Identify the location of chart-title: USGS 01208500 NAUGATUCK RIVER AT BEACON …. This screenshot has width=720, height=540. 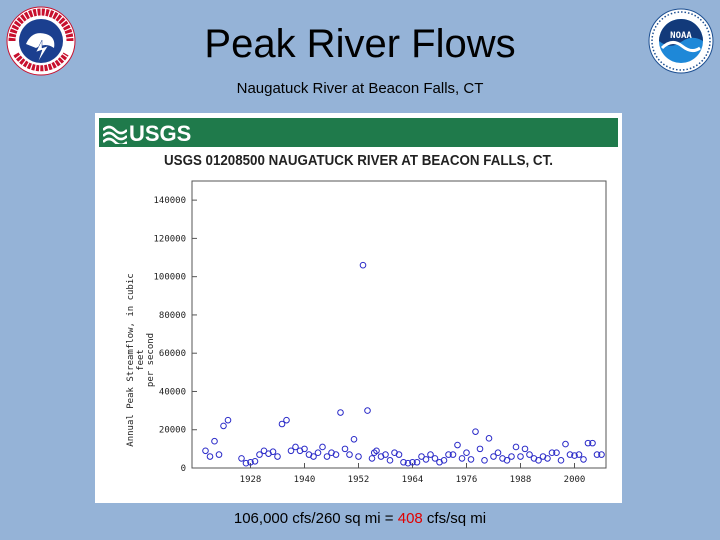
(358, 161).